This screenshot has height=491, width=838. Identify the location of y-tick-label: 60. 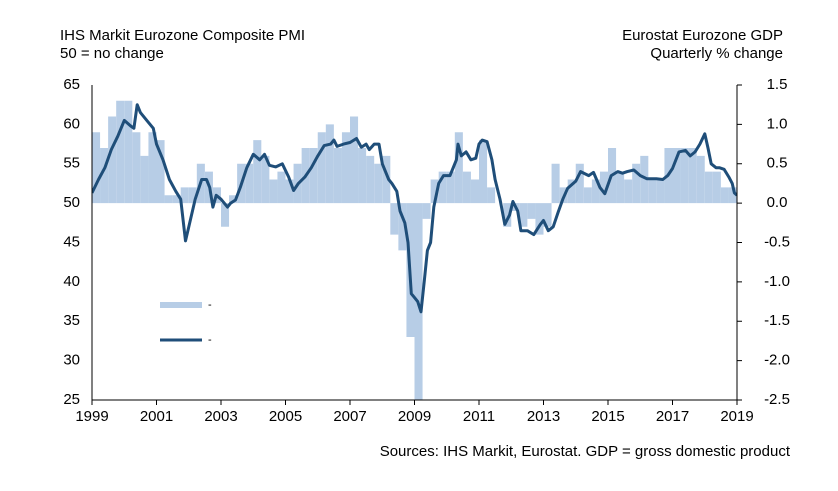
(71, 123).